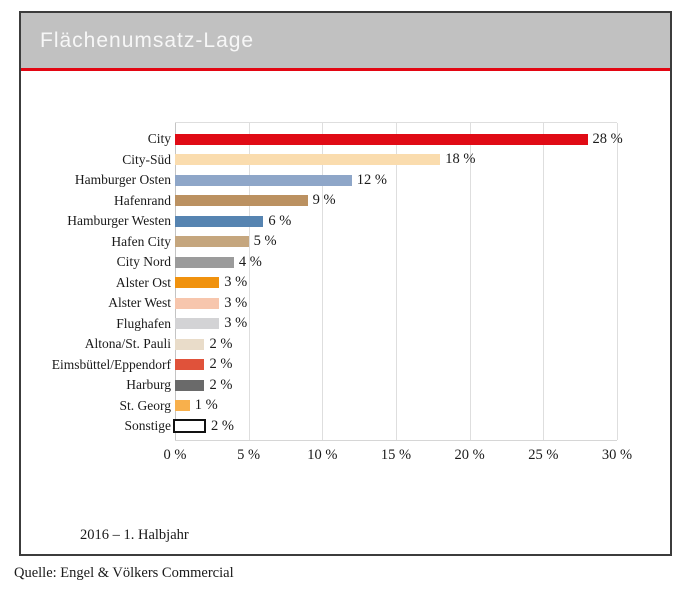 The width and height of the screenshot is (686, 600). What do you see at coordinates (146, 159) in the screenshot?
I see `category-label: City-Süd` at bounding box center [146, 159].